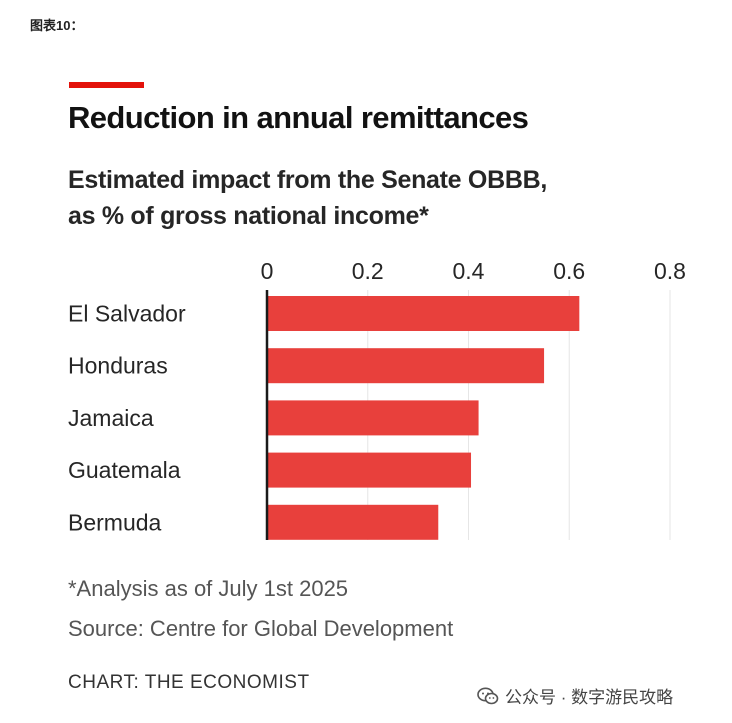  What do you see at coordinates (307, 180) in the screenshot?
I see `chart-subtitle-line-1: Estimated impact from the Senate OBBB,` at bounding box center [307, 180].